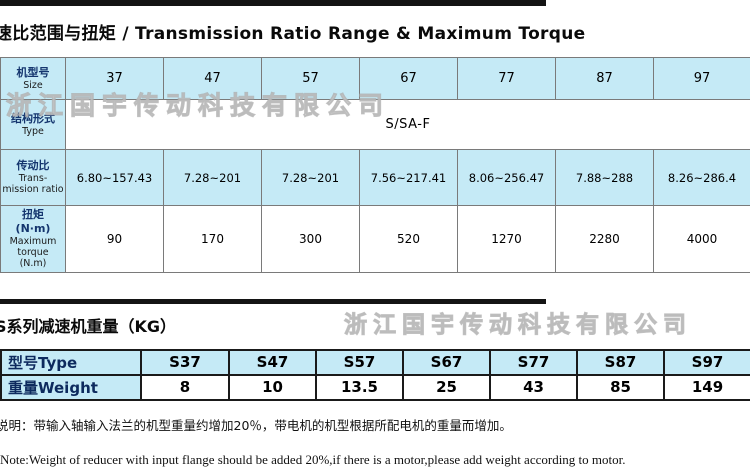 The image size is (750, 468). What do you see at coordinates (408, 125) in the screenshot?
I see `structure-type-value-cell: S/SA-F` at bounding box center [408, 125].